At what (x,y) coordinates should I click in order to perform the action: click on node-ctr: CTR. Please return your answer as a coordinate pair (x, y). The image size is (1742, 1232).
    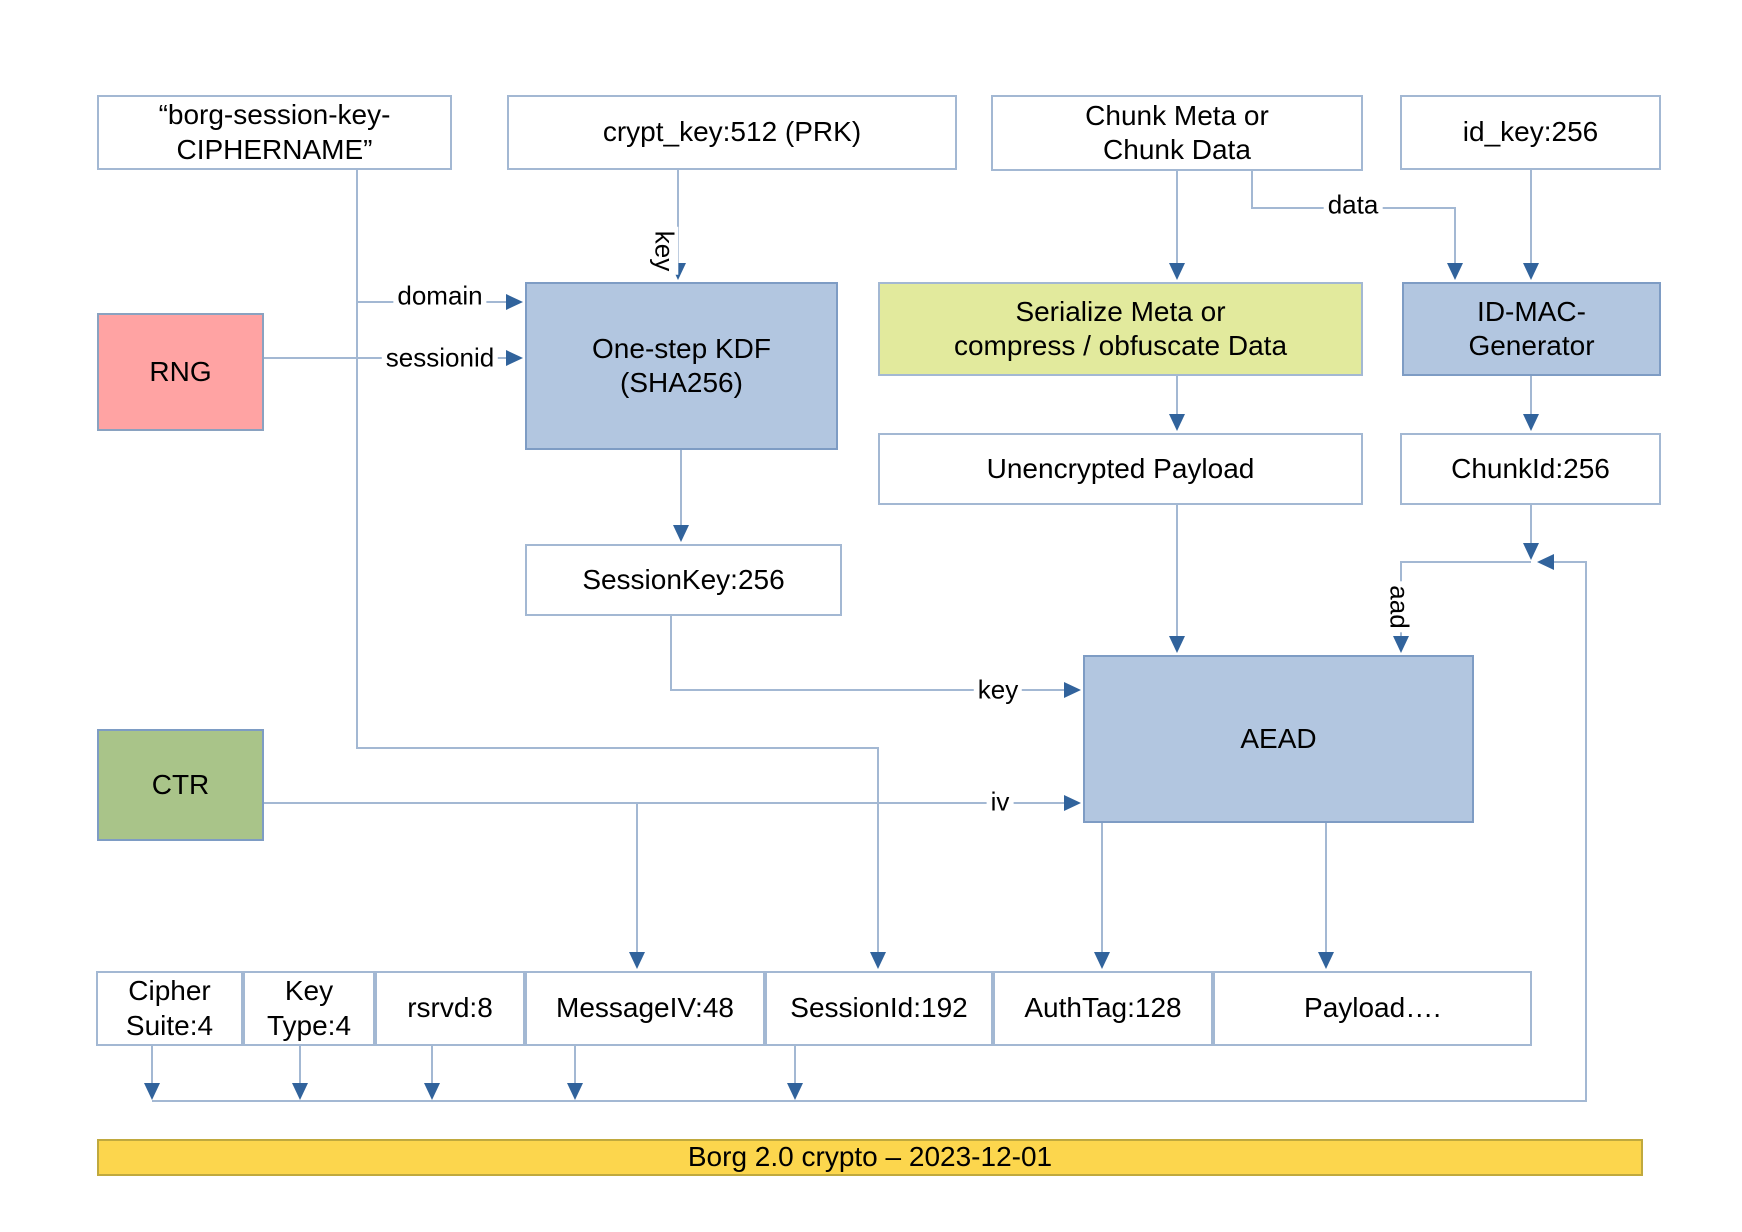
    Looking at the image, I should click on (180, 785).